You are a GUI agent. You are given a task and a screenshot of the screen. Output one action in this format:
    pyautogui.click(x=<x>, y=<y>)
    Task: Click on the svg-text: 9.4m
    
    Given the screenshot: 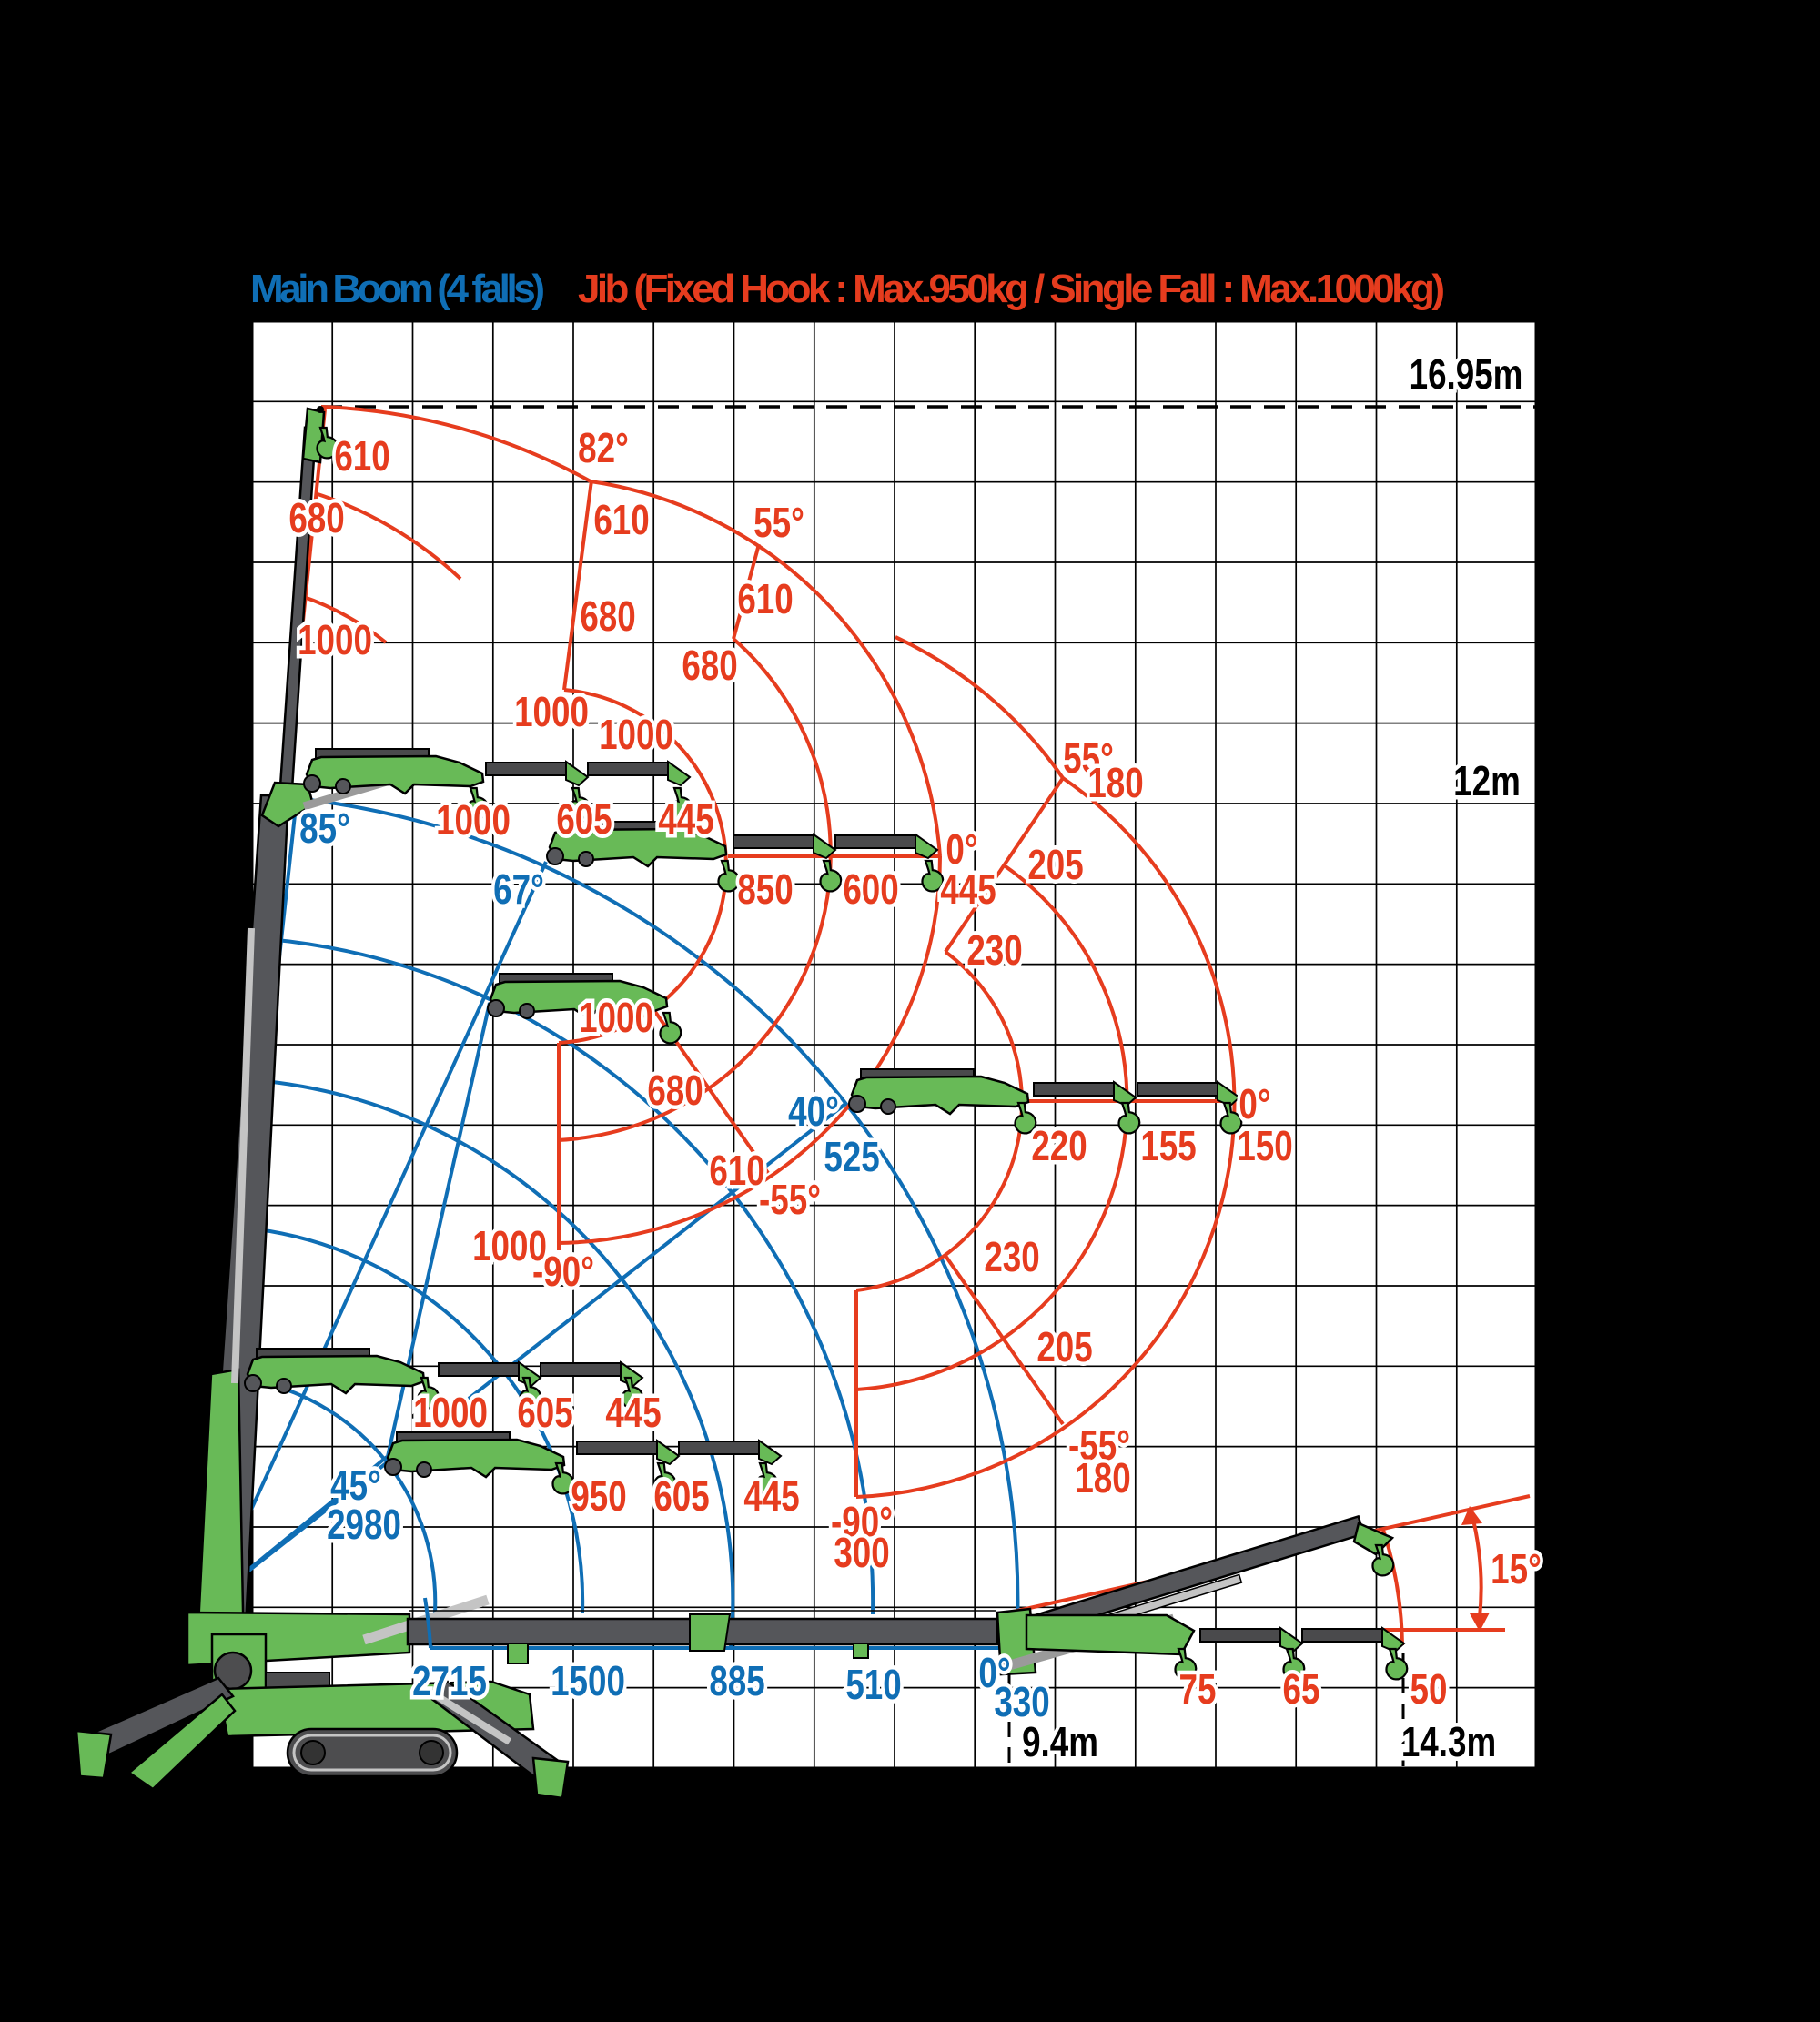 What is the action you would take?
    pyautogui.click(x=1060, y=1741)
    